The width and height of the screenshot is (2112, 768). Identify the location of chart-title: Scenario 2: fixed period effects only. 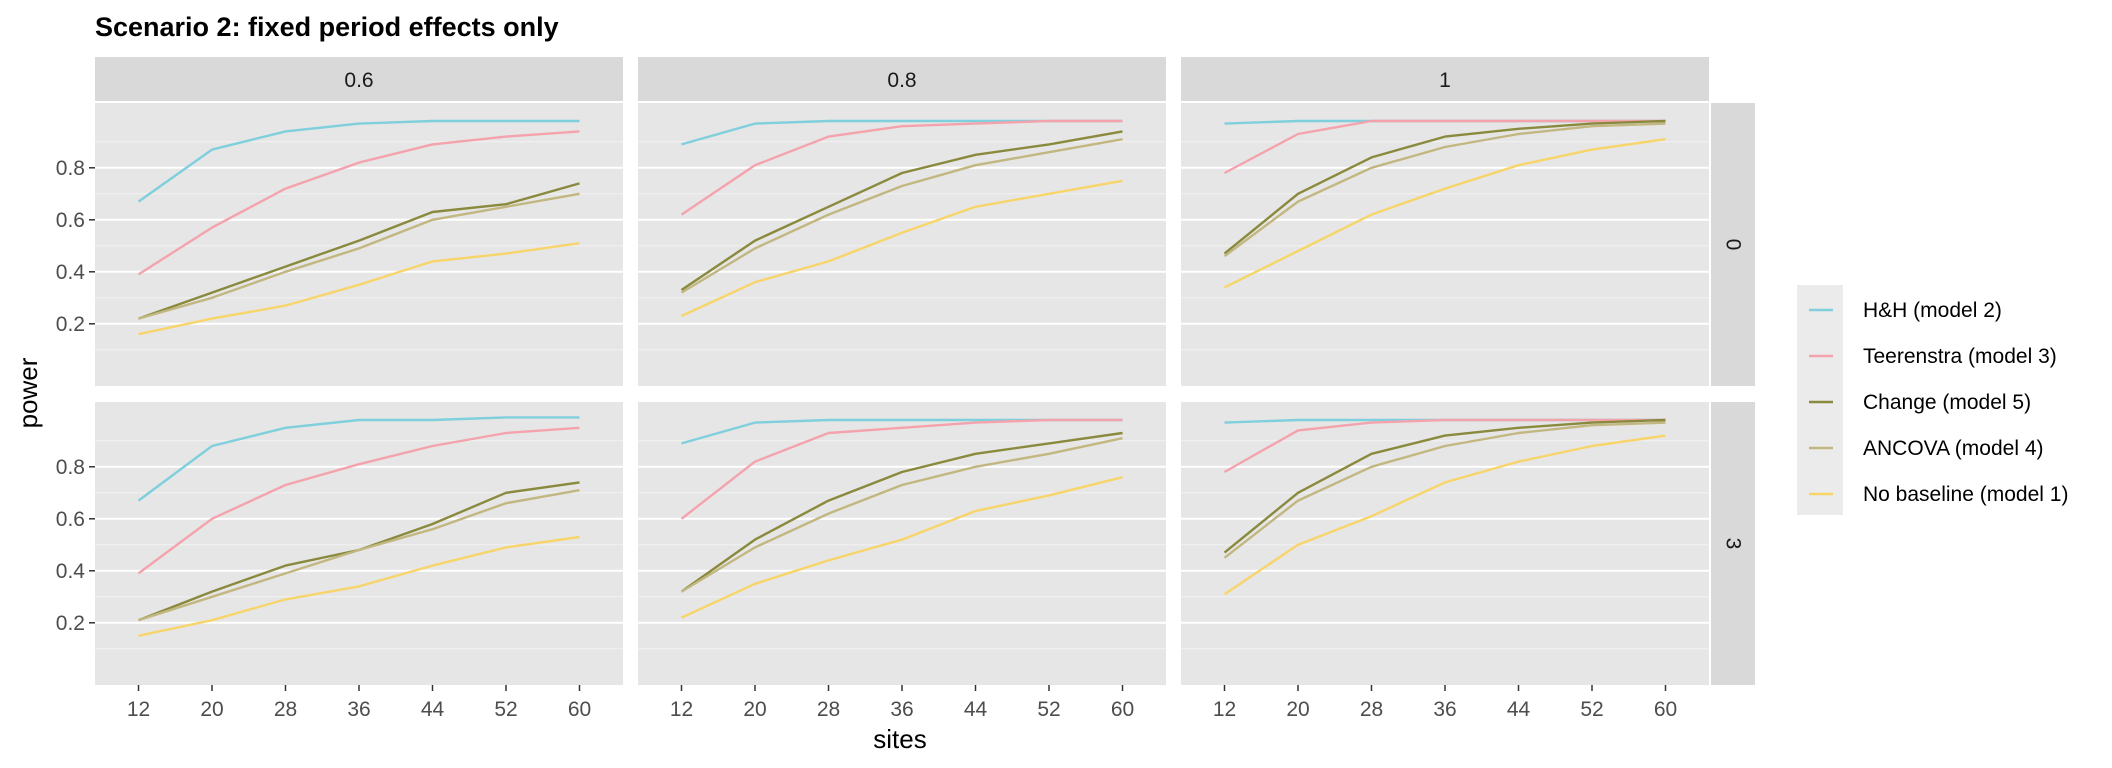
(327, 27).